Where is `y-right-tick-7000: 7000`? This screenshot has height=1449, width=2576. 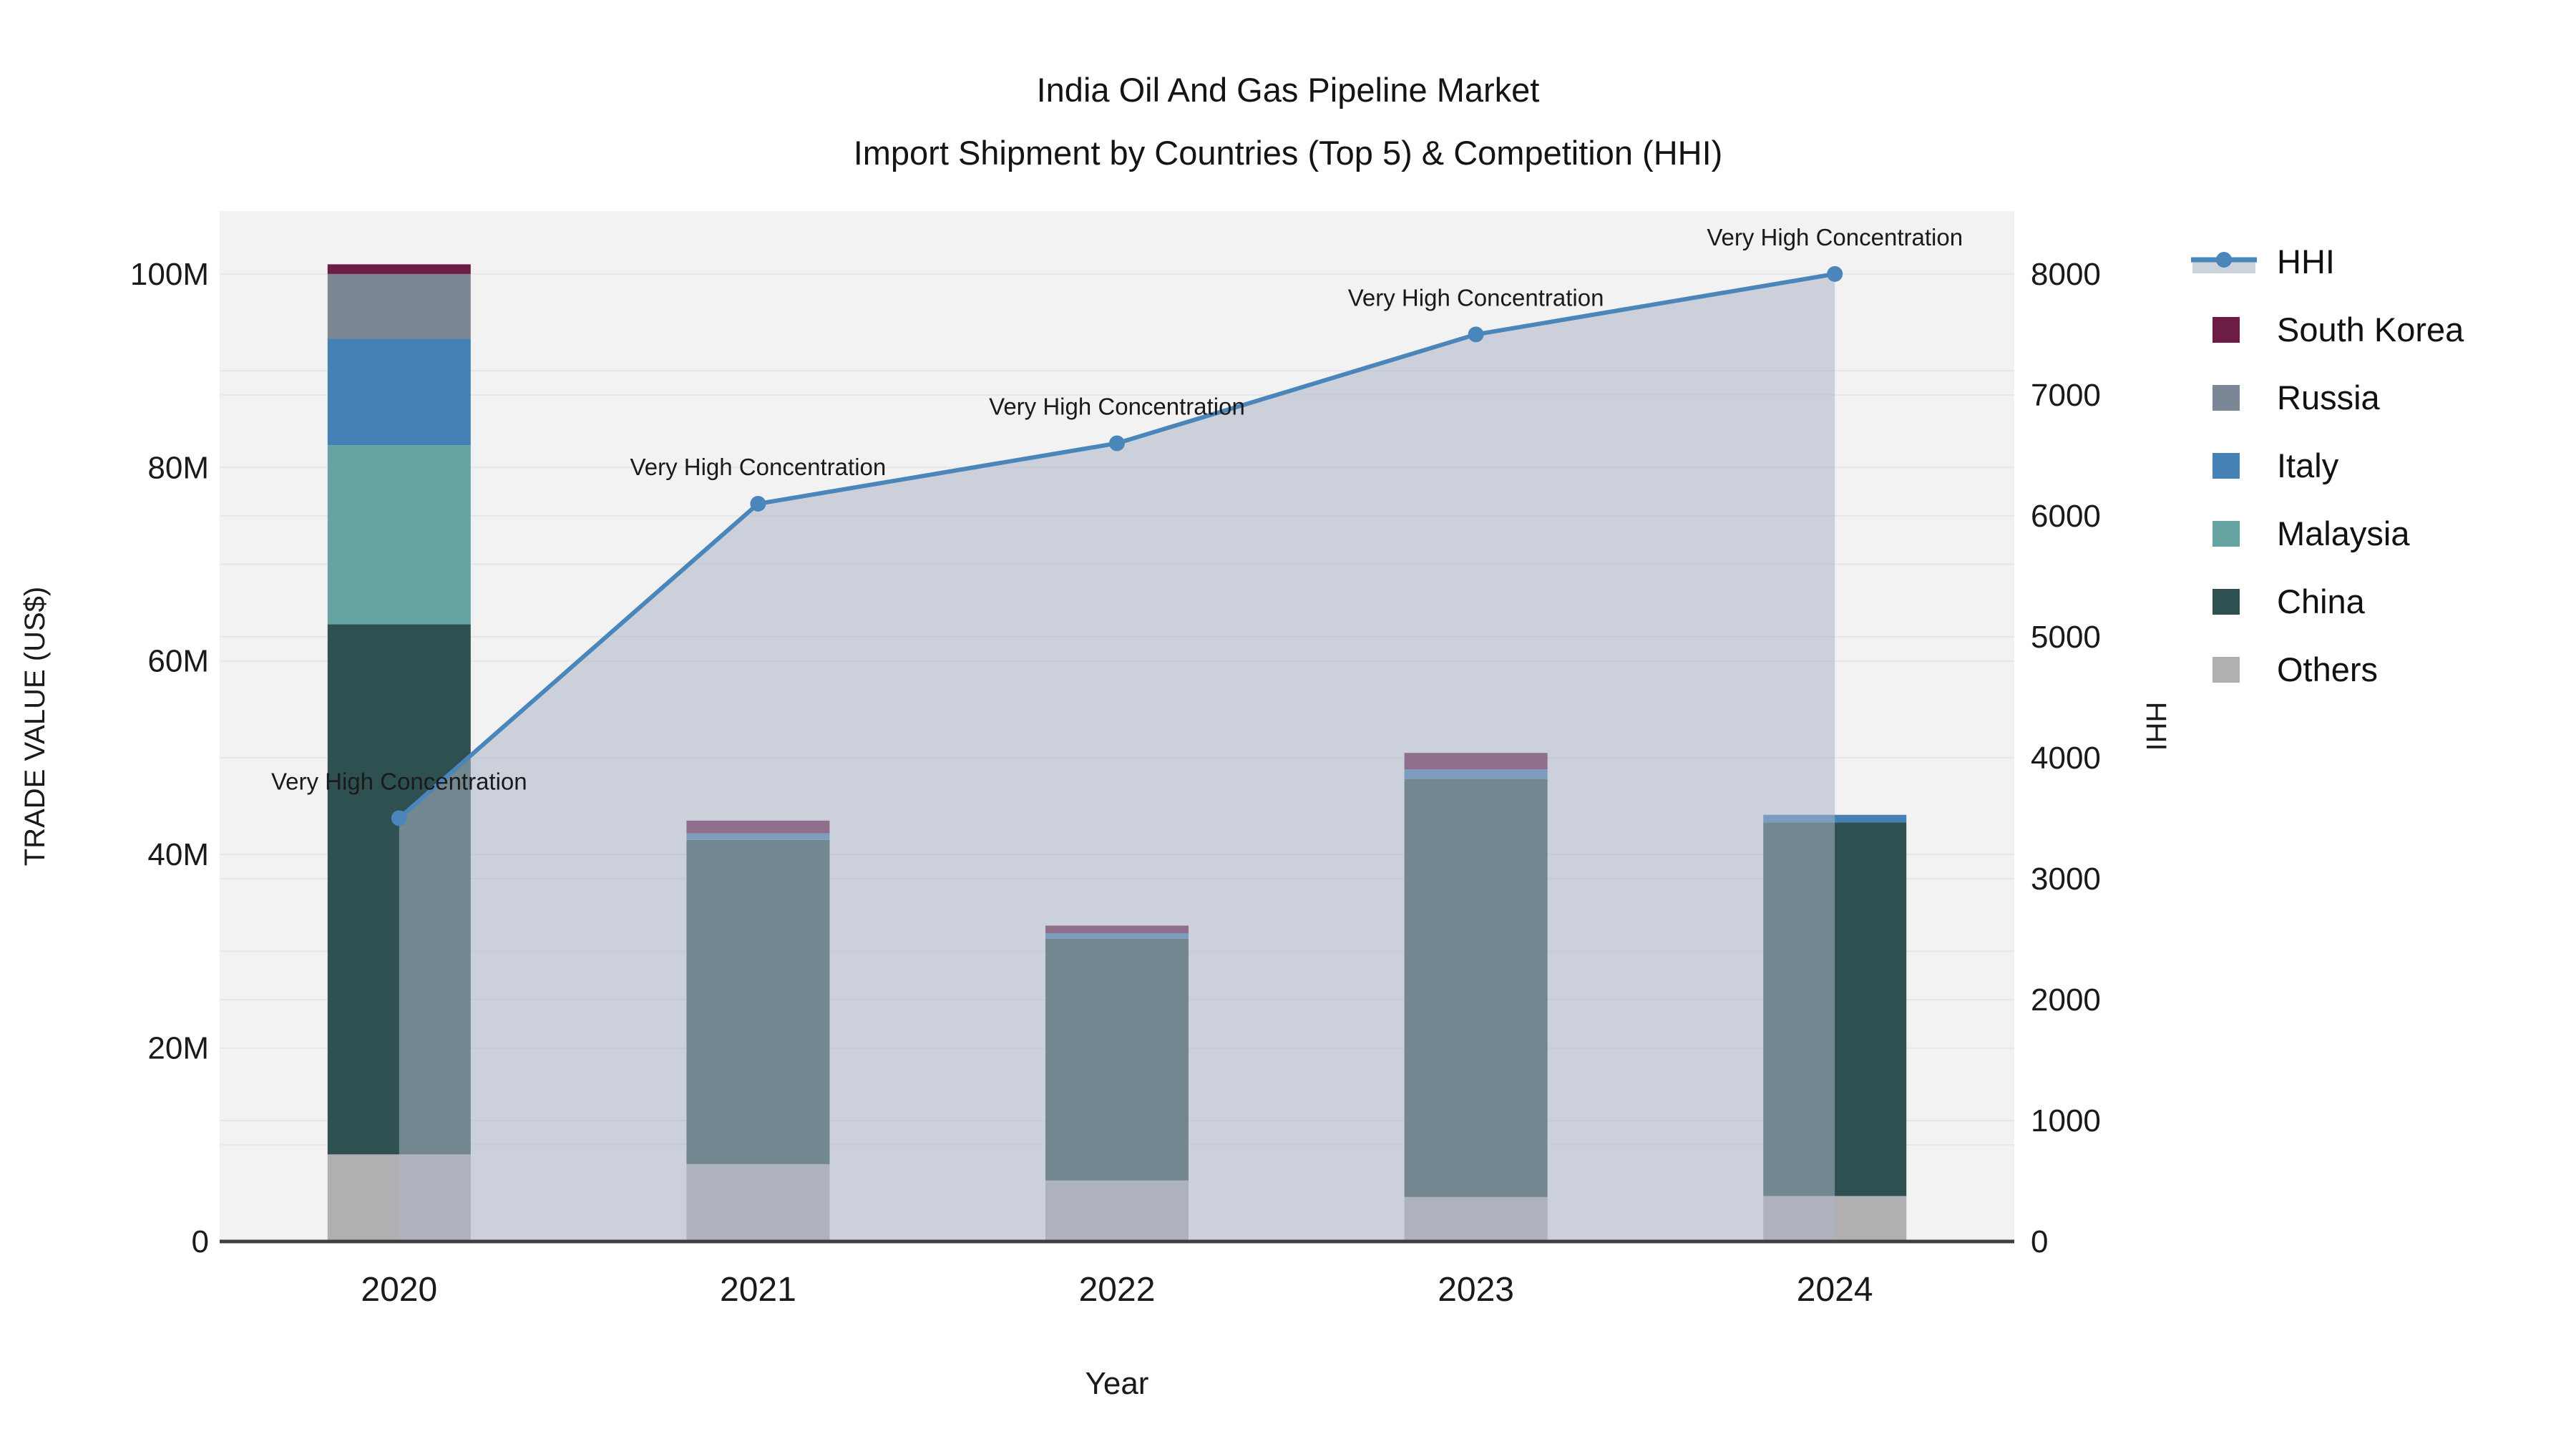
y-right-tick-7000: 7000 is located at coordinates (2066, 395).